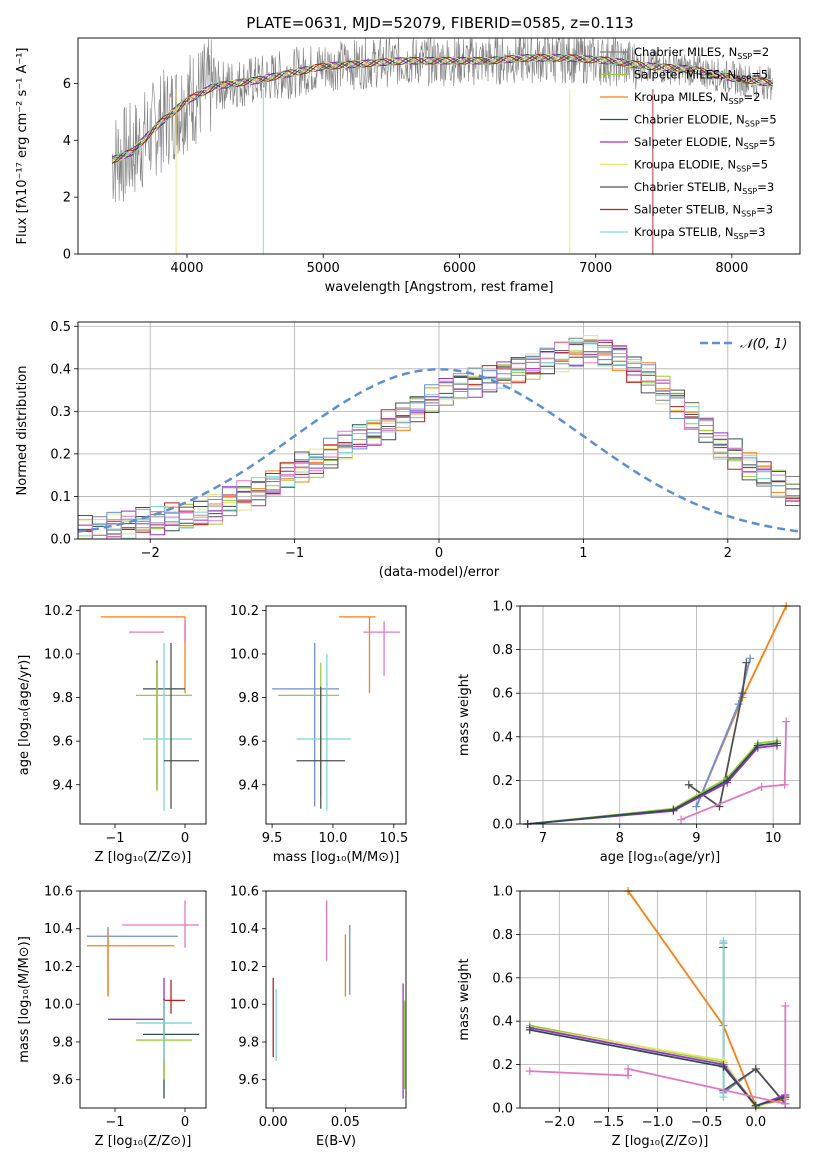 This screenshot has width=819, height=1170. What do you see at coordinates (336, 857) in the screenshot?
I see `x-axis-label: mass [log₁₀(M/M⊙)]` at bounding box center [336, 857].